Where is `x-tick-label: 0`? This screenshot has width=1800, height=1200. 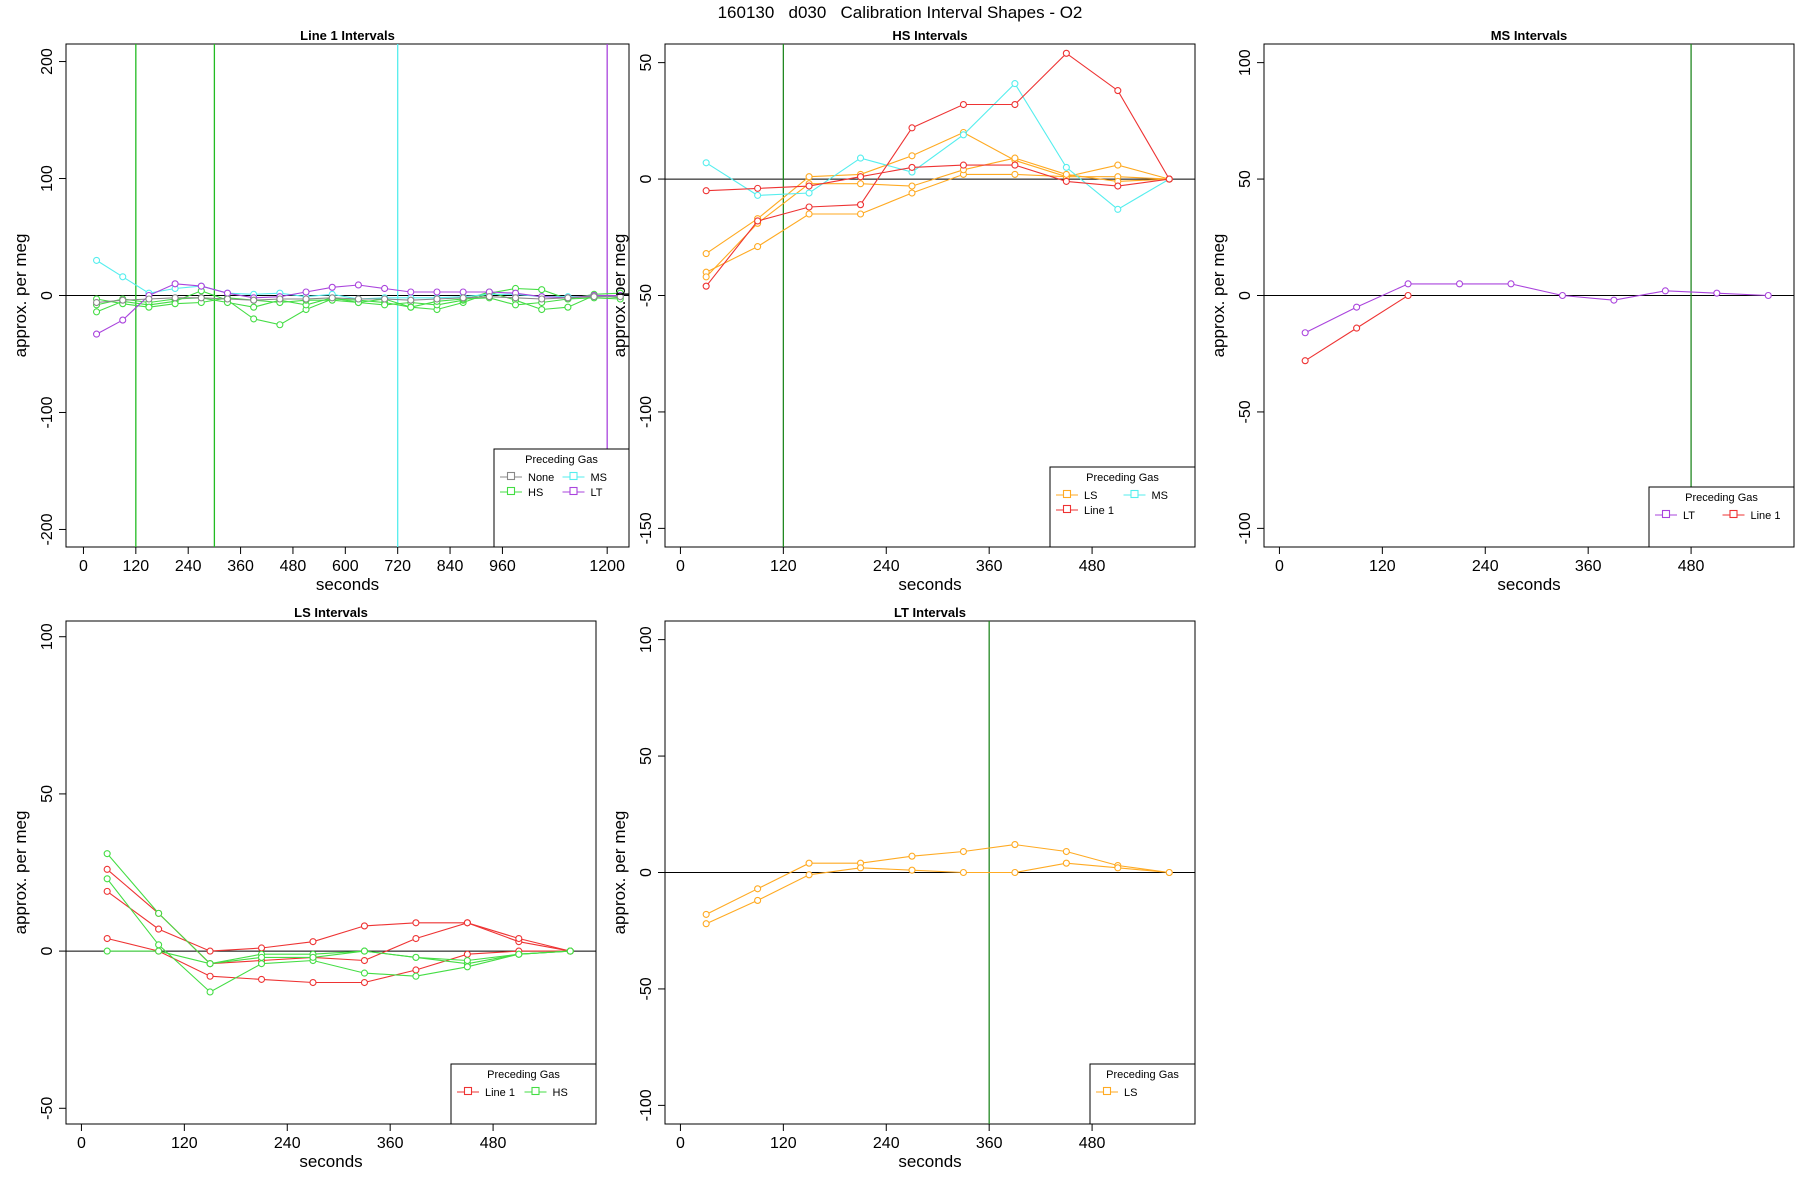 x-tick-label: 0 is located at coordinates (81, 1143).